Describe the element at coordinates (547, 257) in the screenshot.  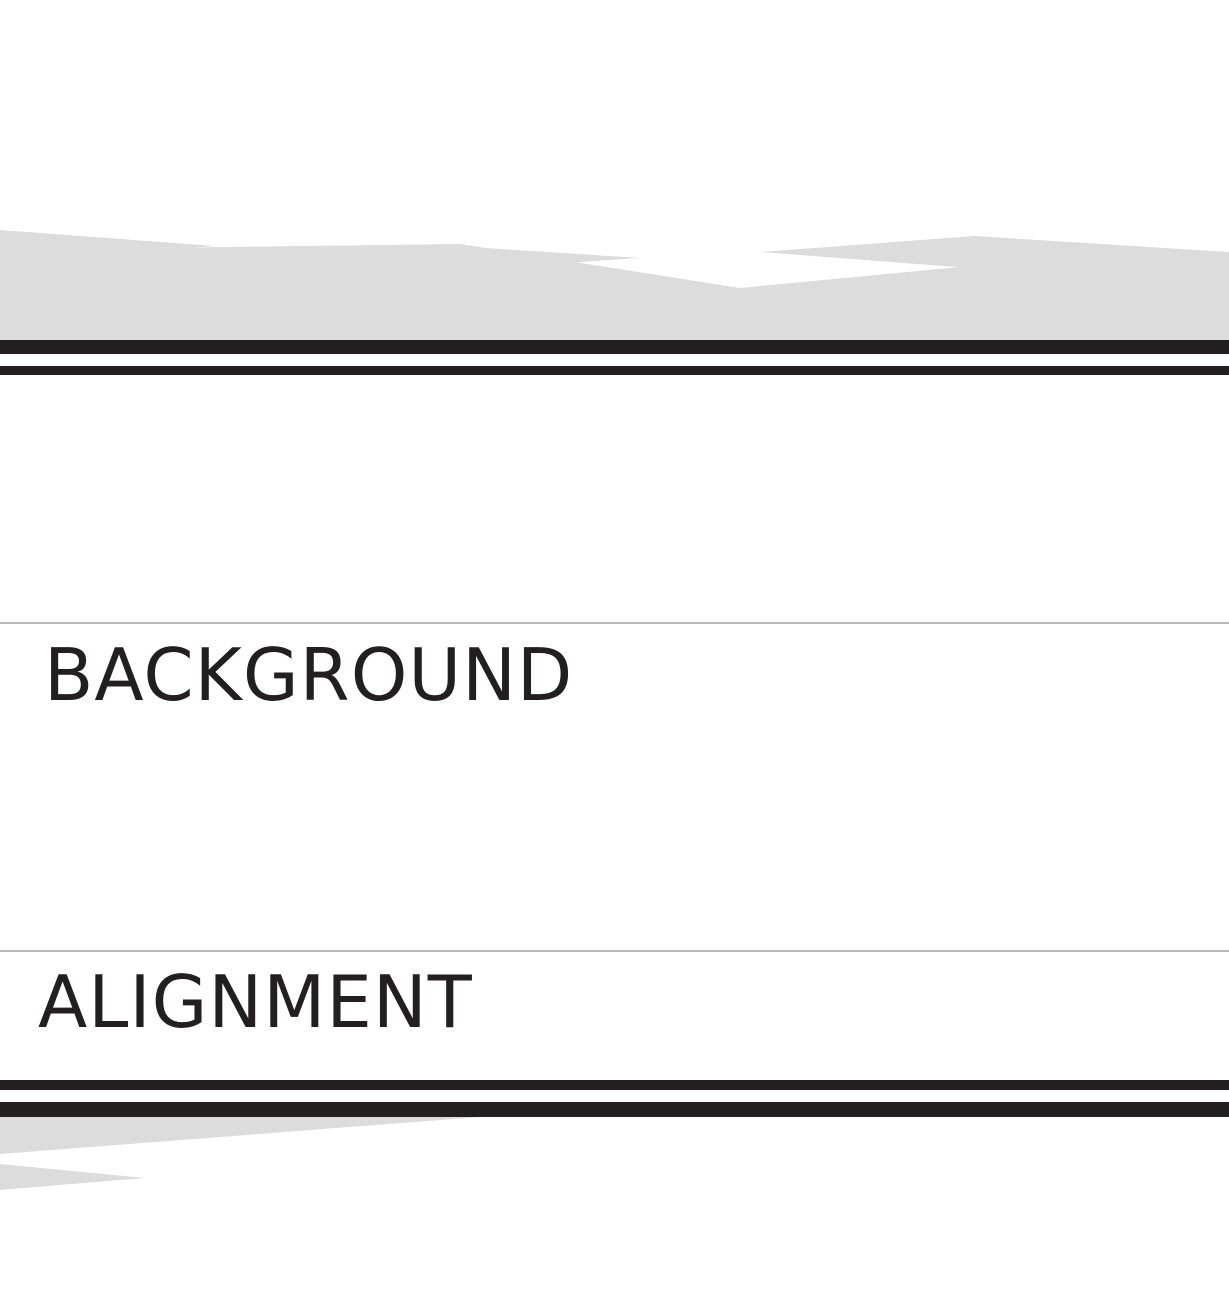
I see `top-shard-mid` at that location.